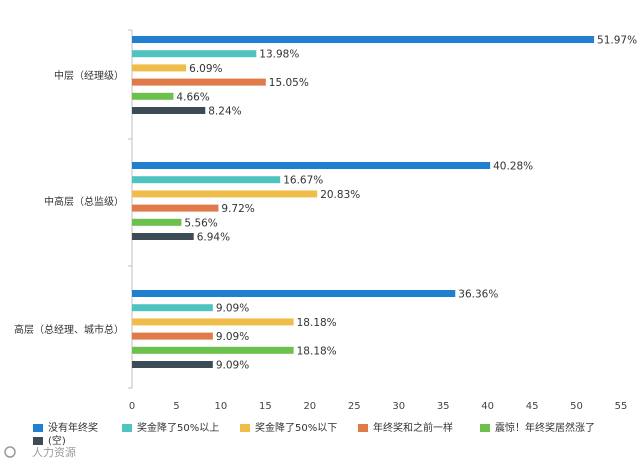 This screenshot has height=466, width=640. I want to click on data-label: 36.36%, so click(478, 295).